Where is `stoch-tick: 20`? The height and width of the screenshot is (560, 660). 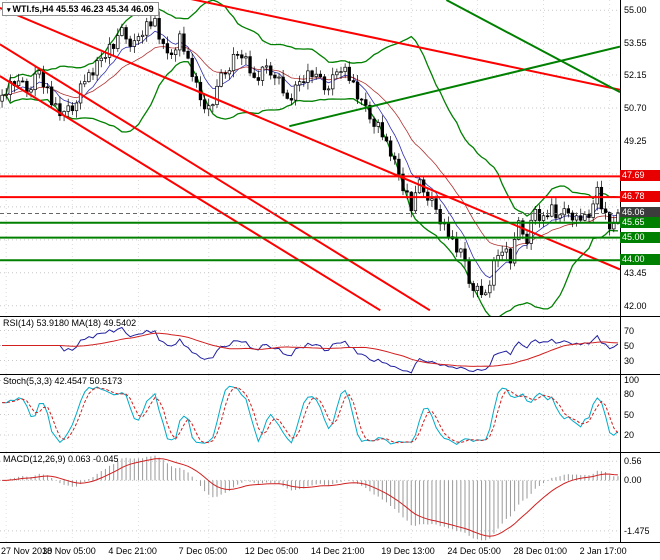
stoch-tick: 20 is located at coordinates (629, 434).